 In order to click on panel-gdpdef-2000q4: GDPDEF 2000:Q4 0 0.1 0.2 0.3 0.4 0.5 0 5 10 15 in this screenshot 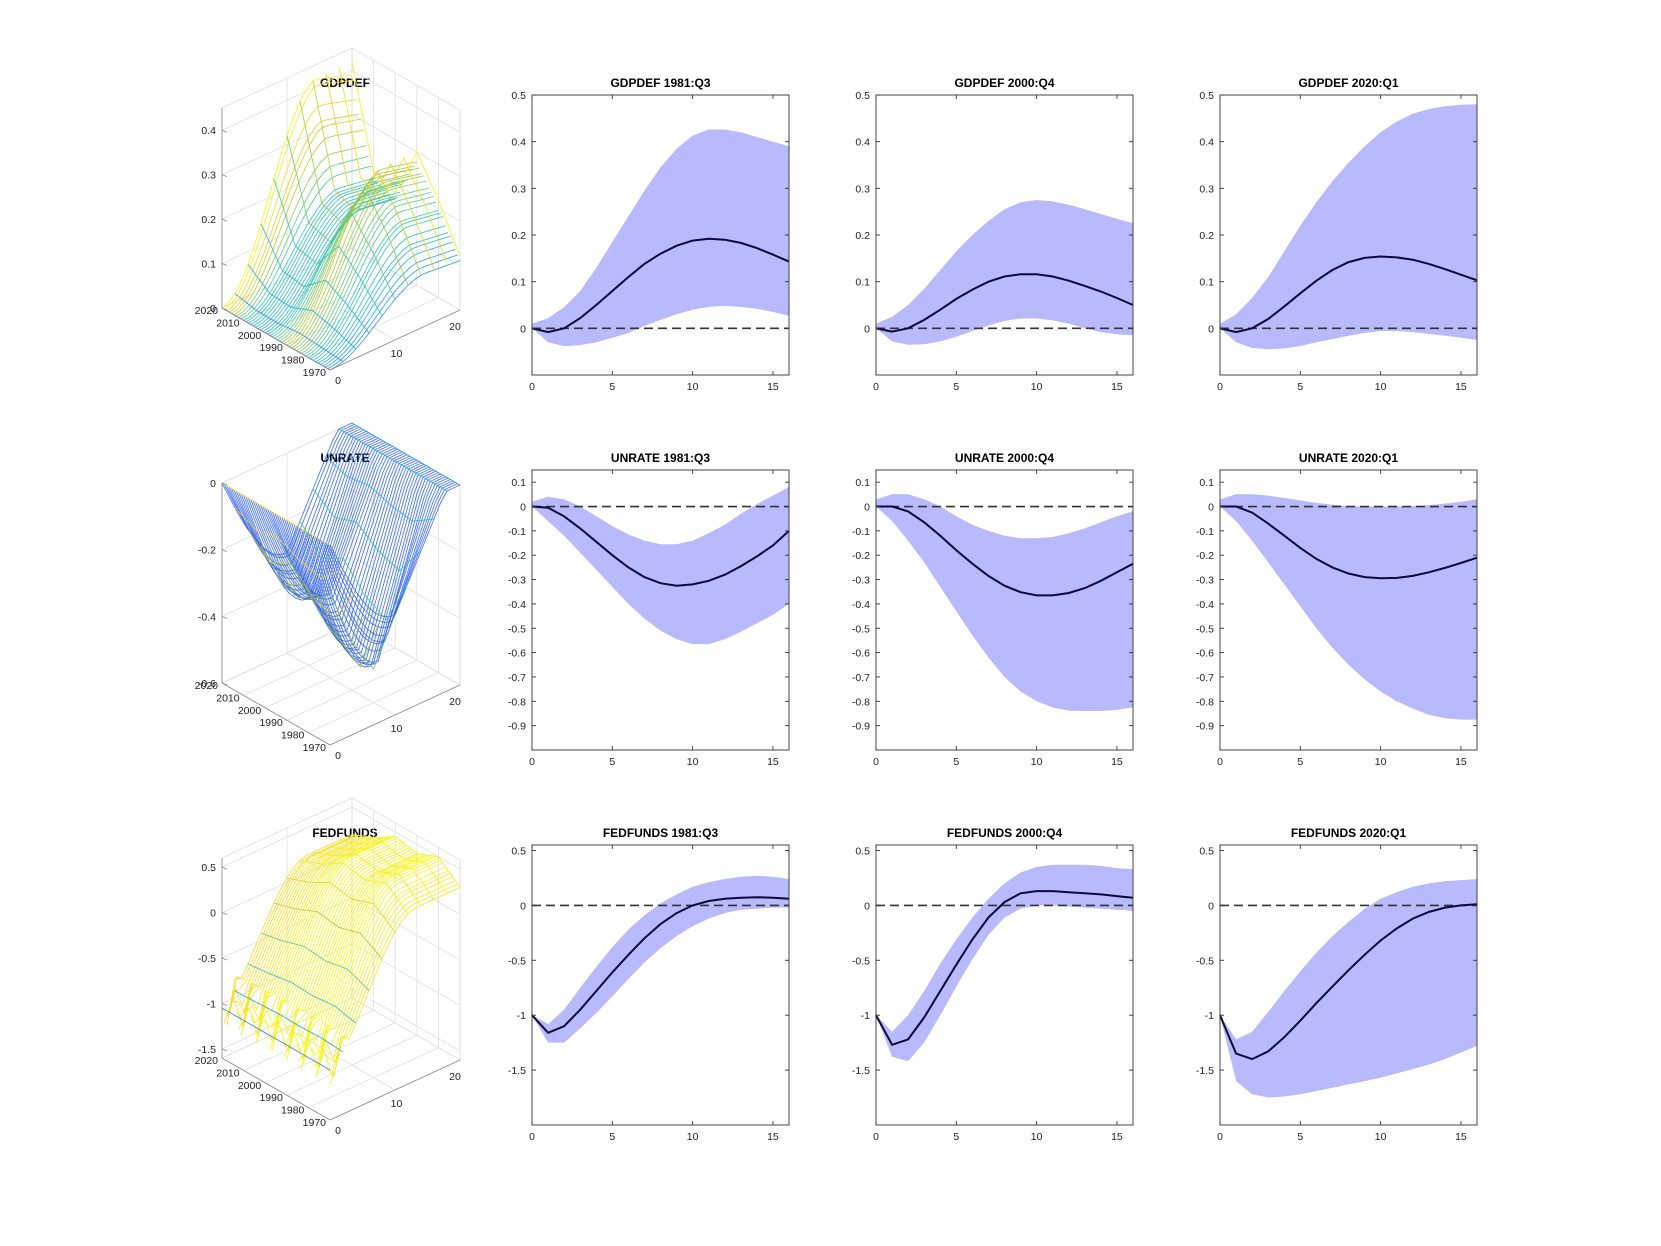, I will do `click(994, 234)`.